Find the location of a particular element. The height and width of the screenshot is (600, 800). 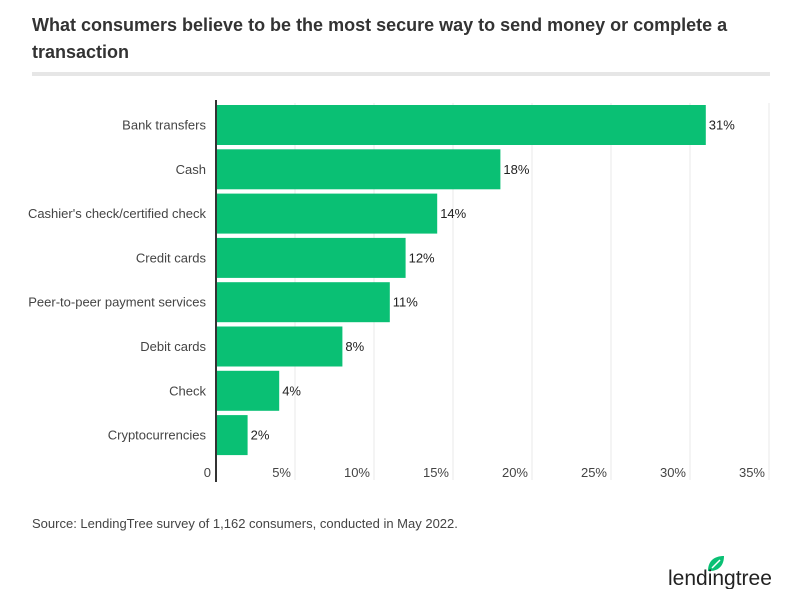

x-tick-label: 25% is located at coordinates (594, 472).